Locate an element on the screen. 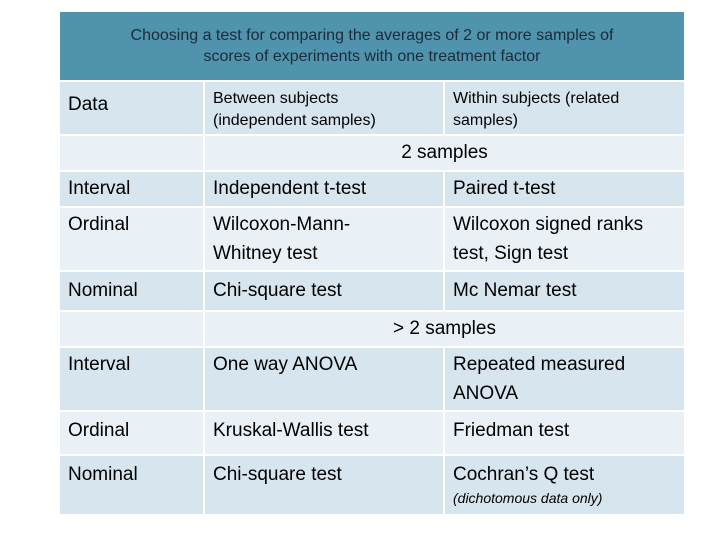  row-between-test: Independent t-test is located at coordinates (324, 189).